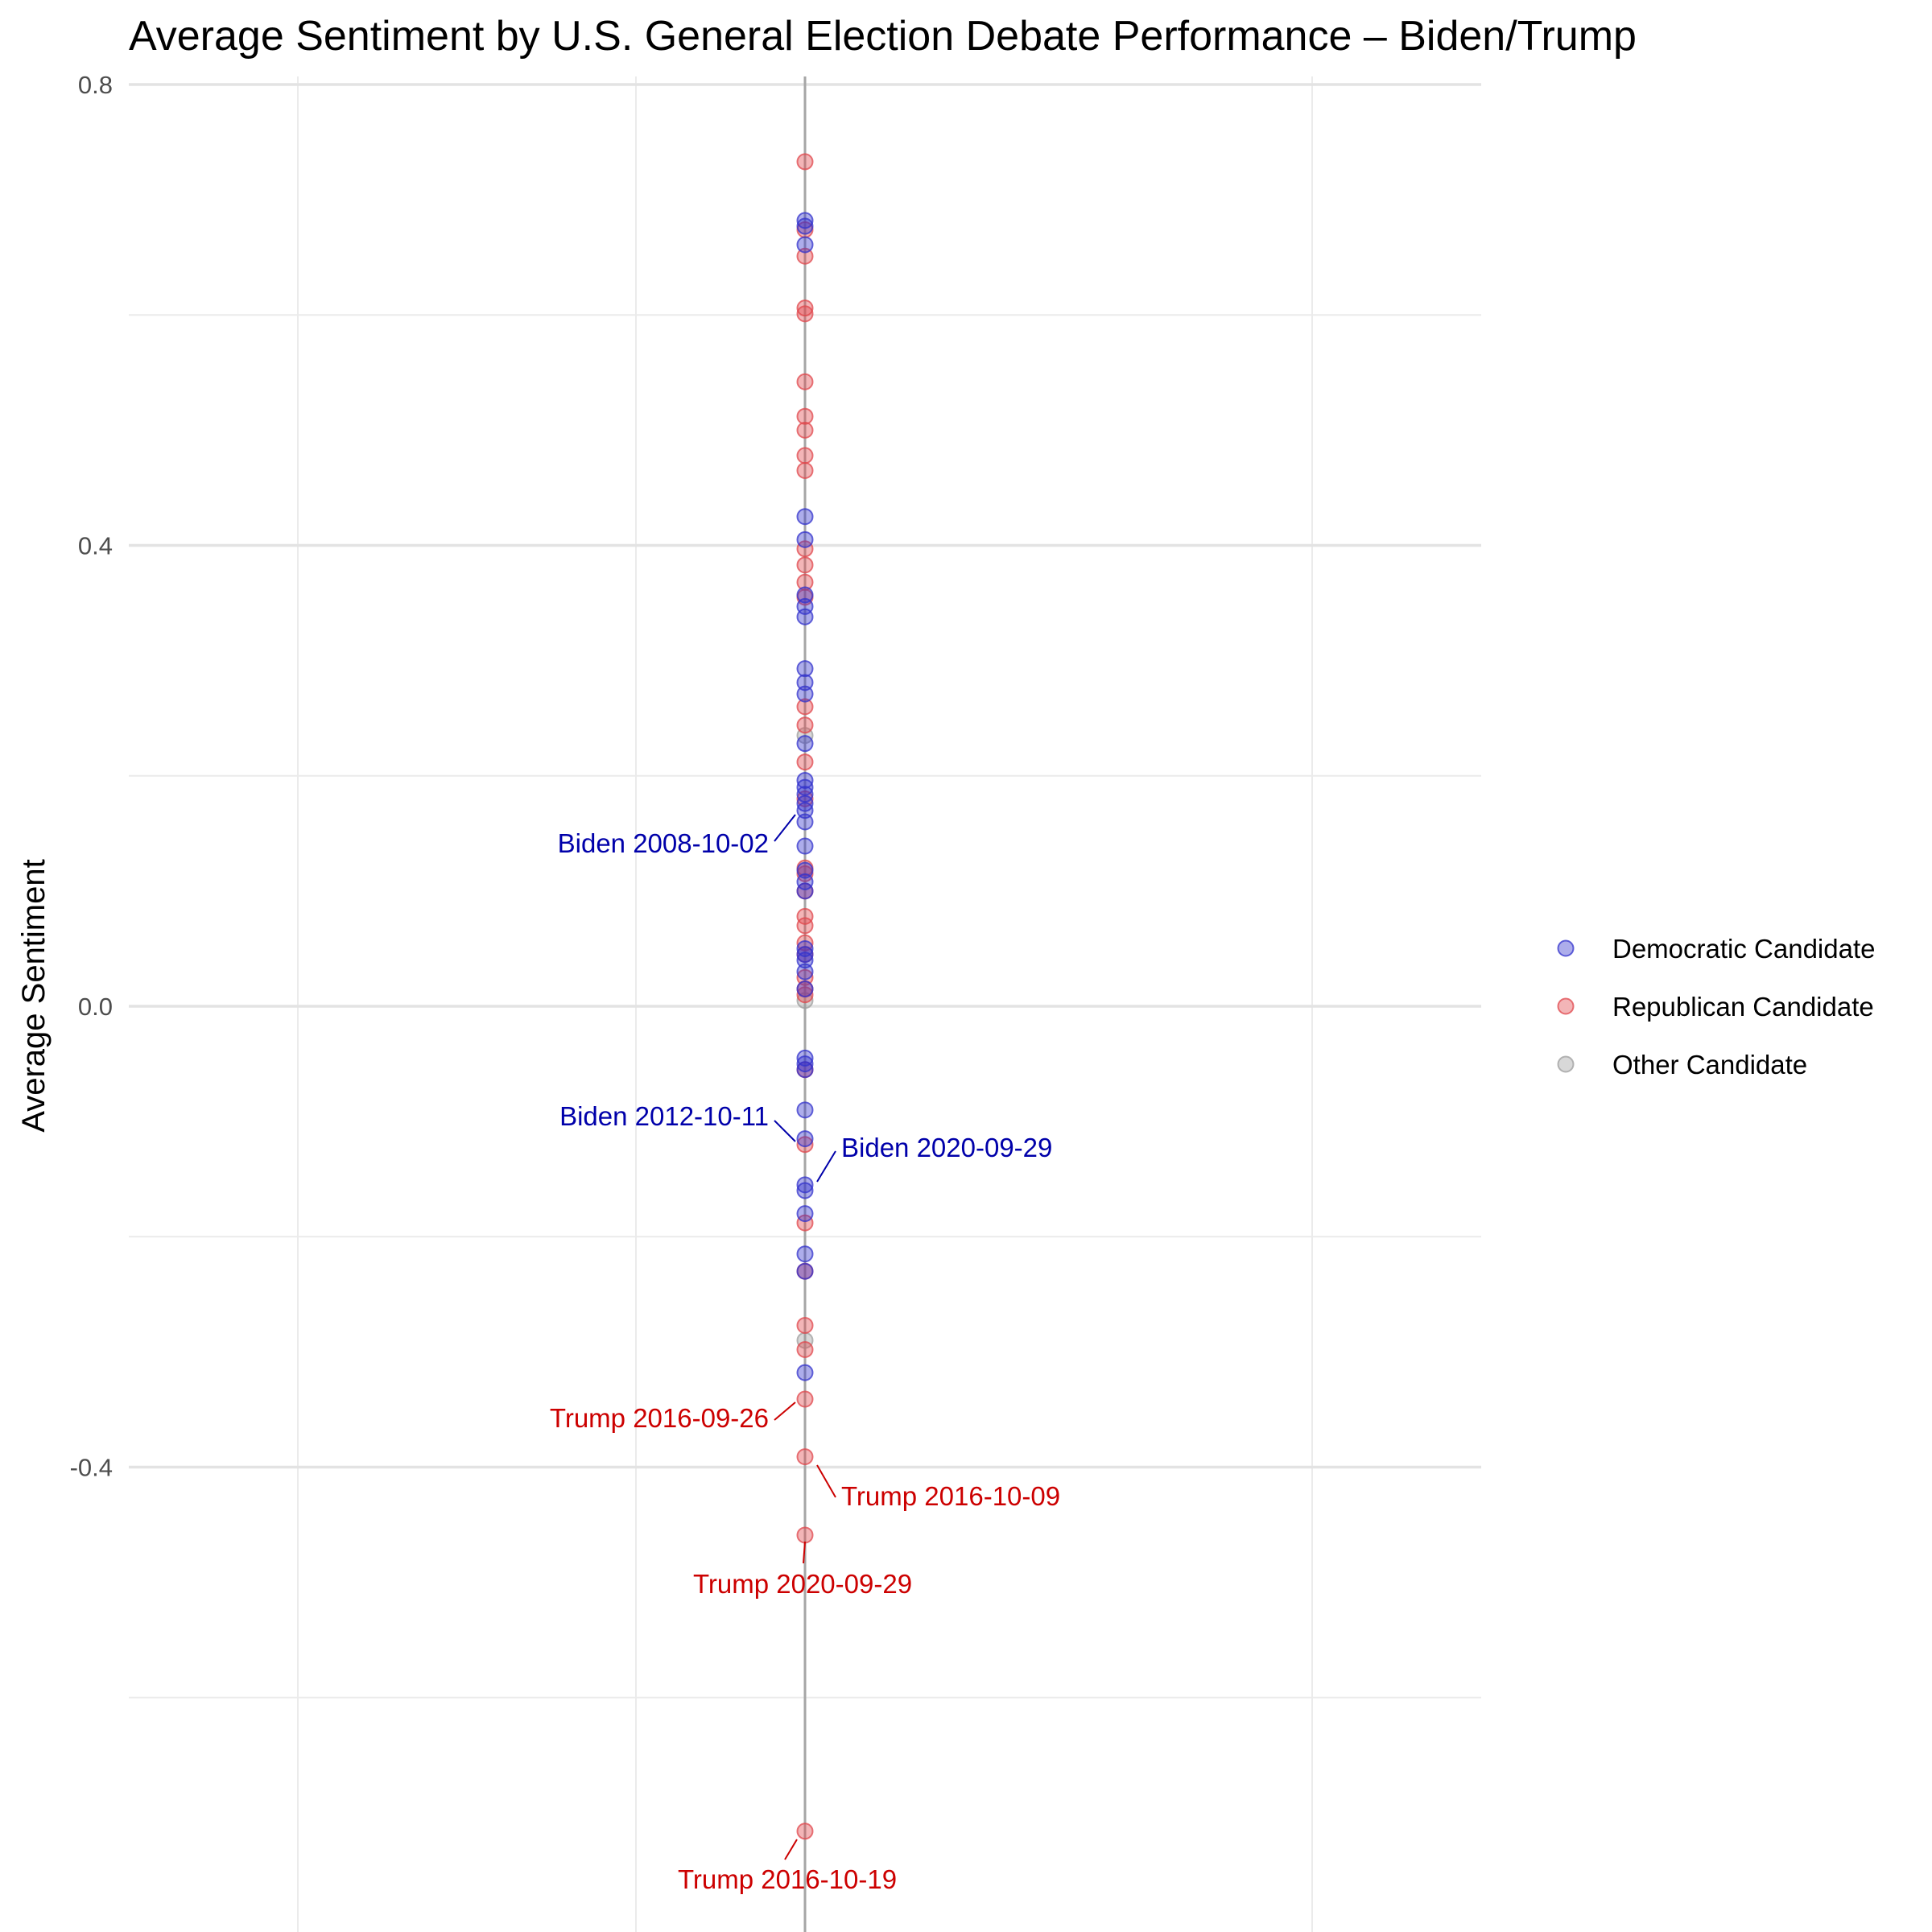 This screenshot has width=1932, height=1932. What do you see at coordinates (91, 1468) in the screenshot?
I see `y-tick-label: -0.4` at bounding box center [91, 1468].